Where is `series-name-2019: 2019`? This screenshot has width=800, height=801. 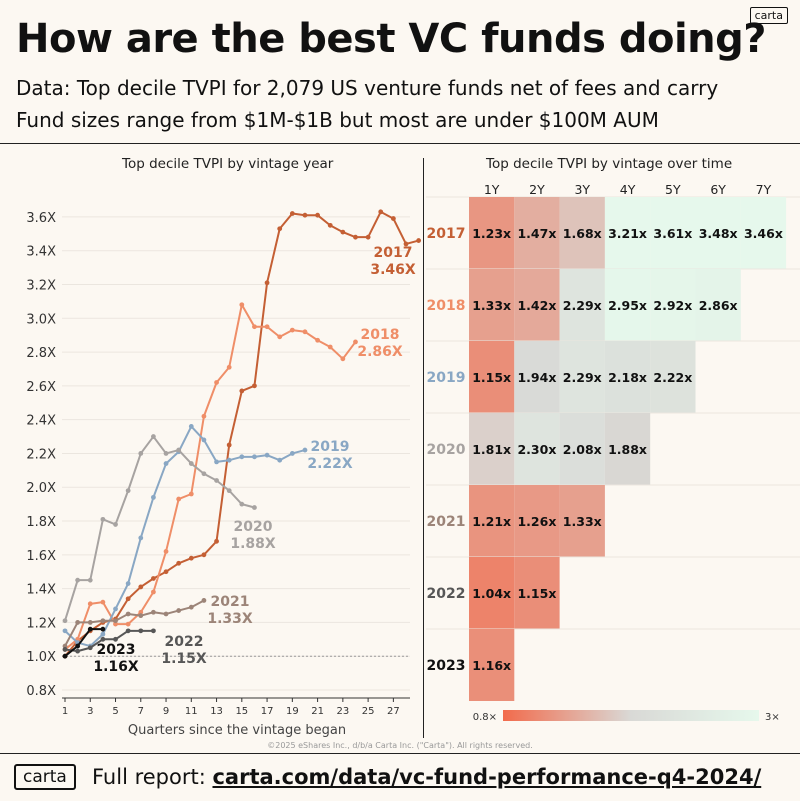
series-name-2019: 2019 is located at coordinates (330, 447).